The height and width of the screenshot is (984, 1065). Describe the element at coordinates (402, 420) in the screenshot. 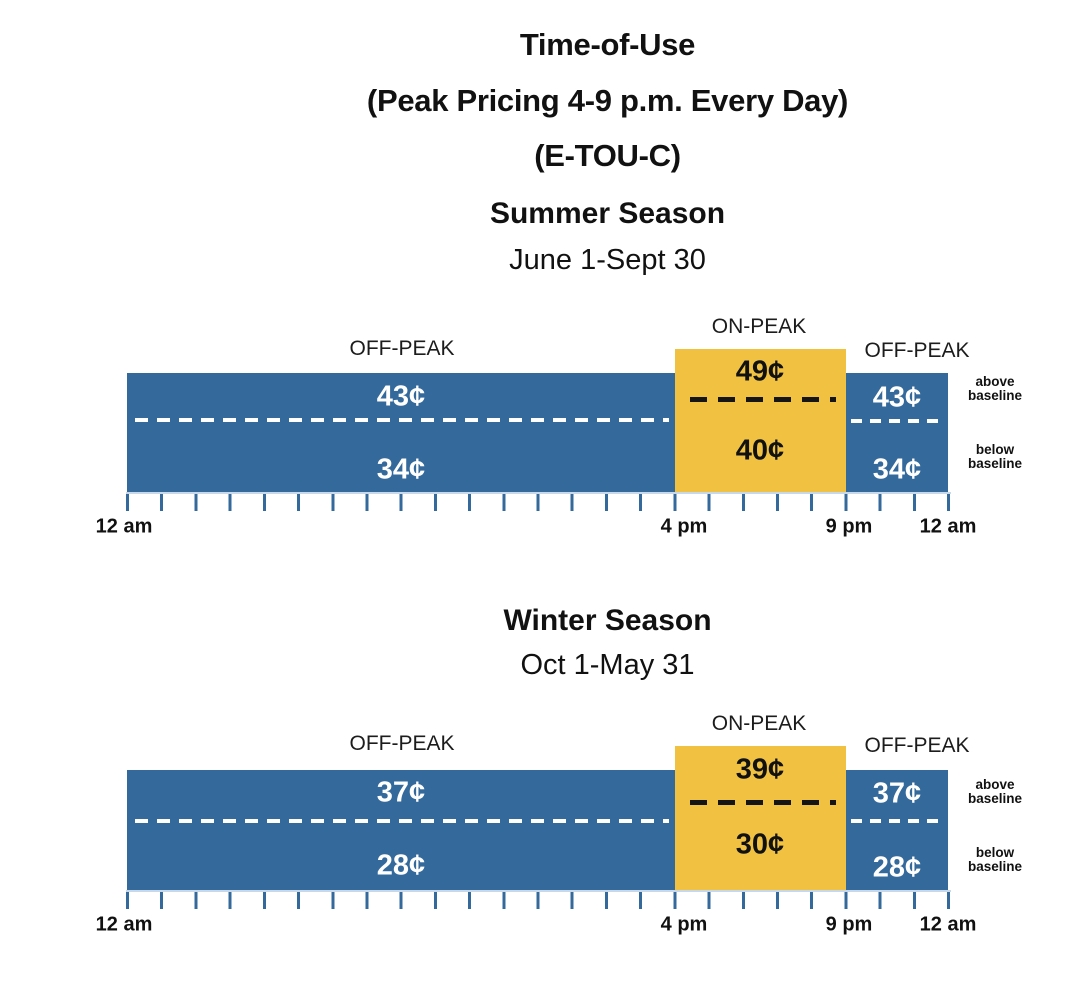

I see `summer-baseline-dash-left` at that location.